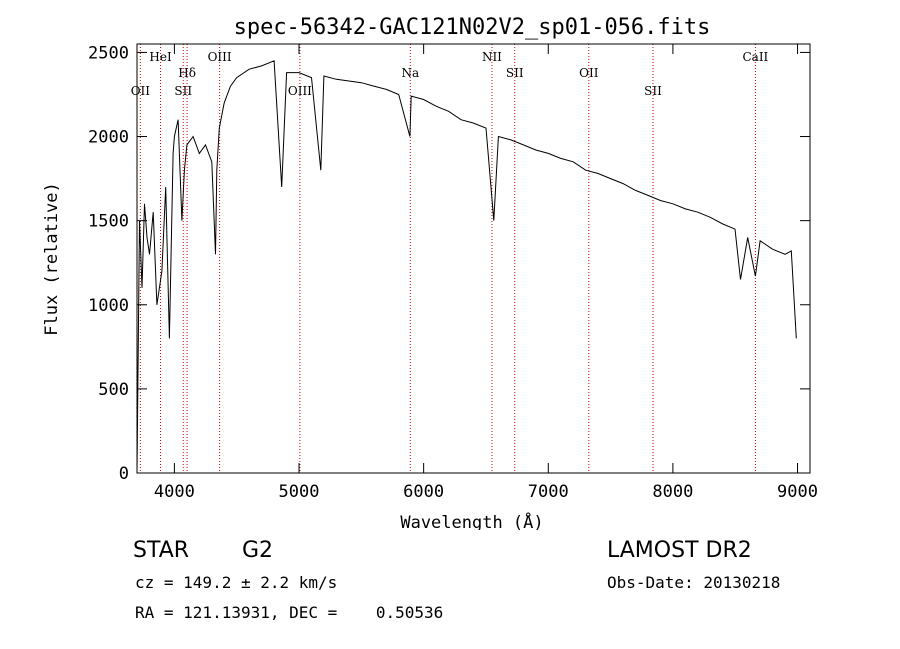 The width and height of the screenshot is (900, 649). Describe the element at coordinates (548, 492) in the screenshot. I see `x-tick-label: 7000` at that location.